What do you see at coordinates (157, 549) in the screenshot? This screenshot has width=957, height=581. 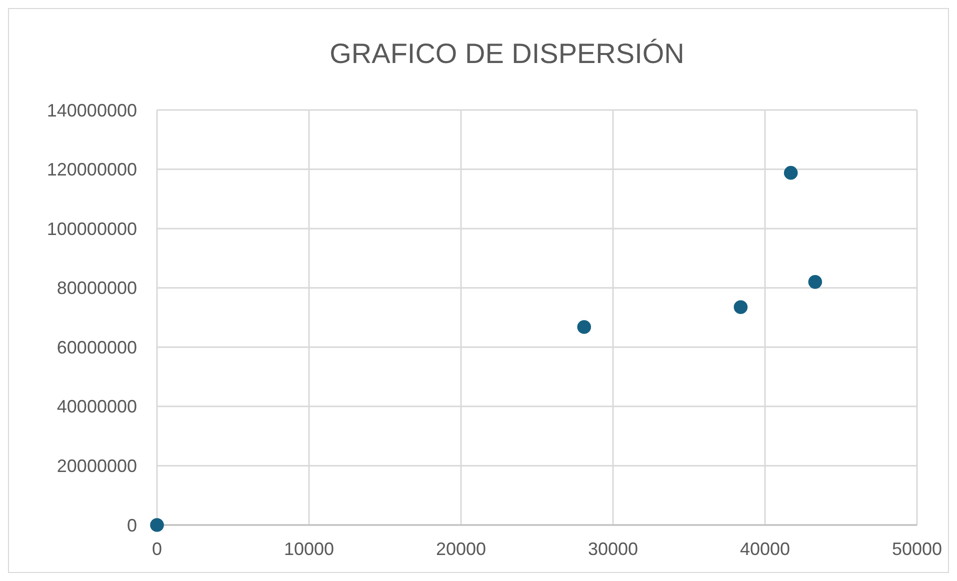 I see `x-tick-label: 0` at bounding box center [157, 549].